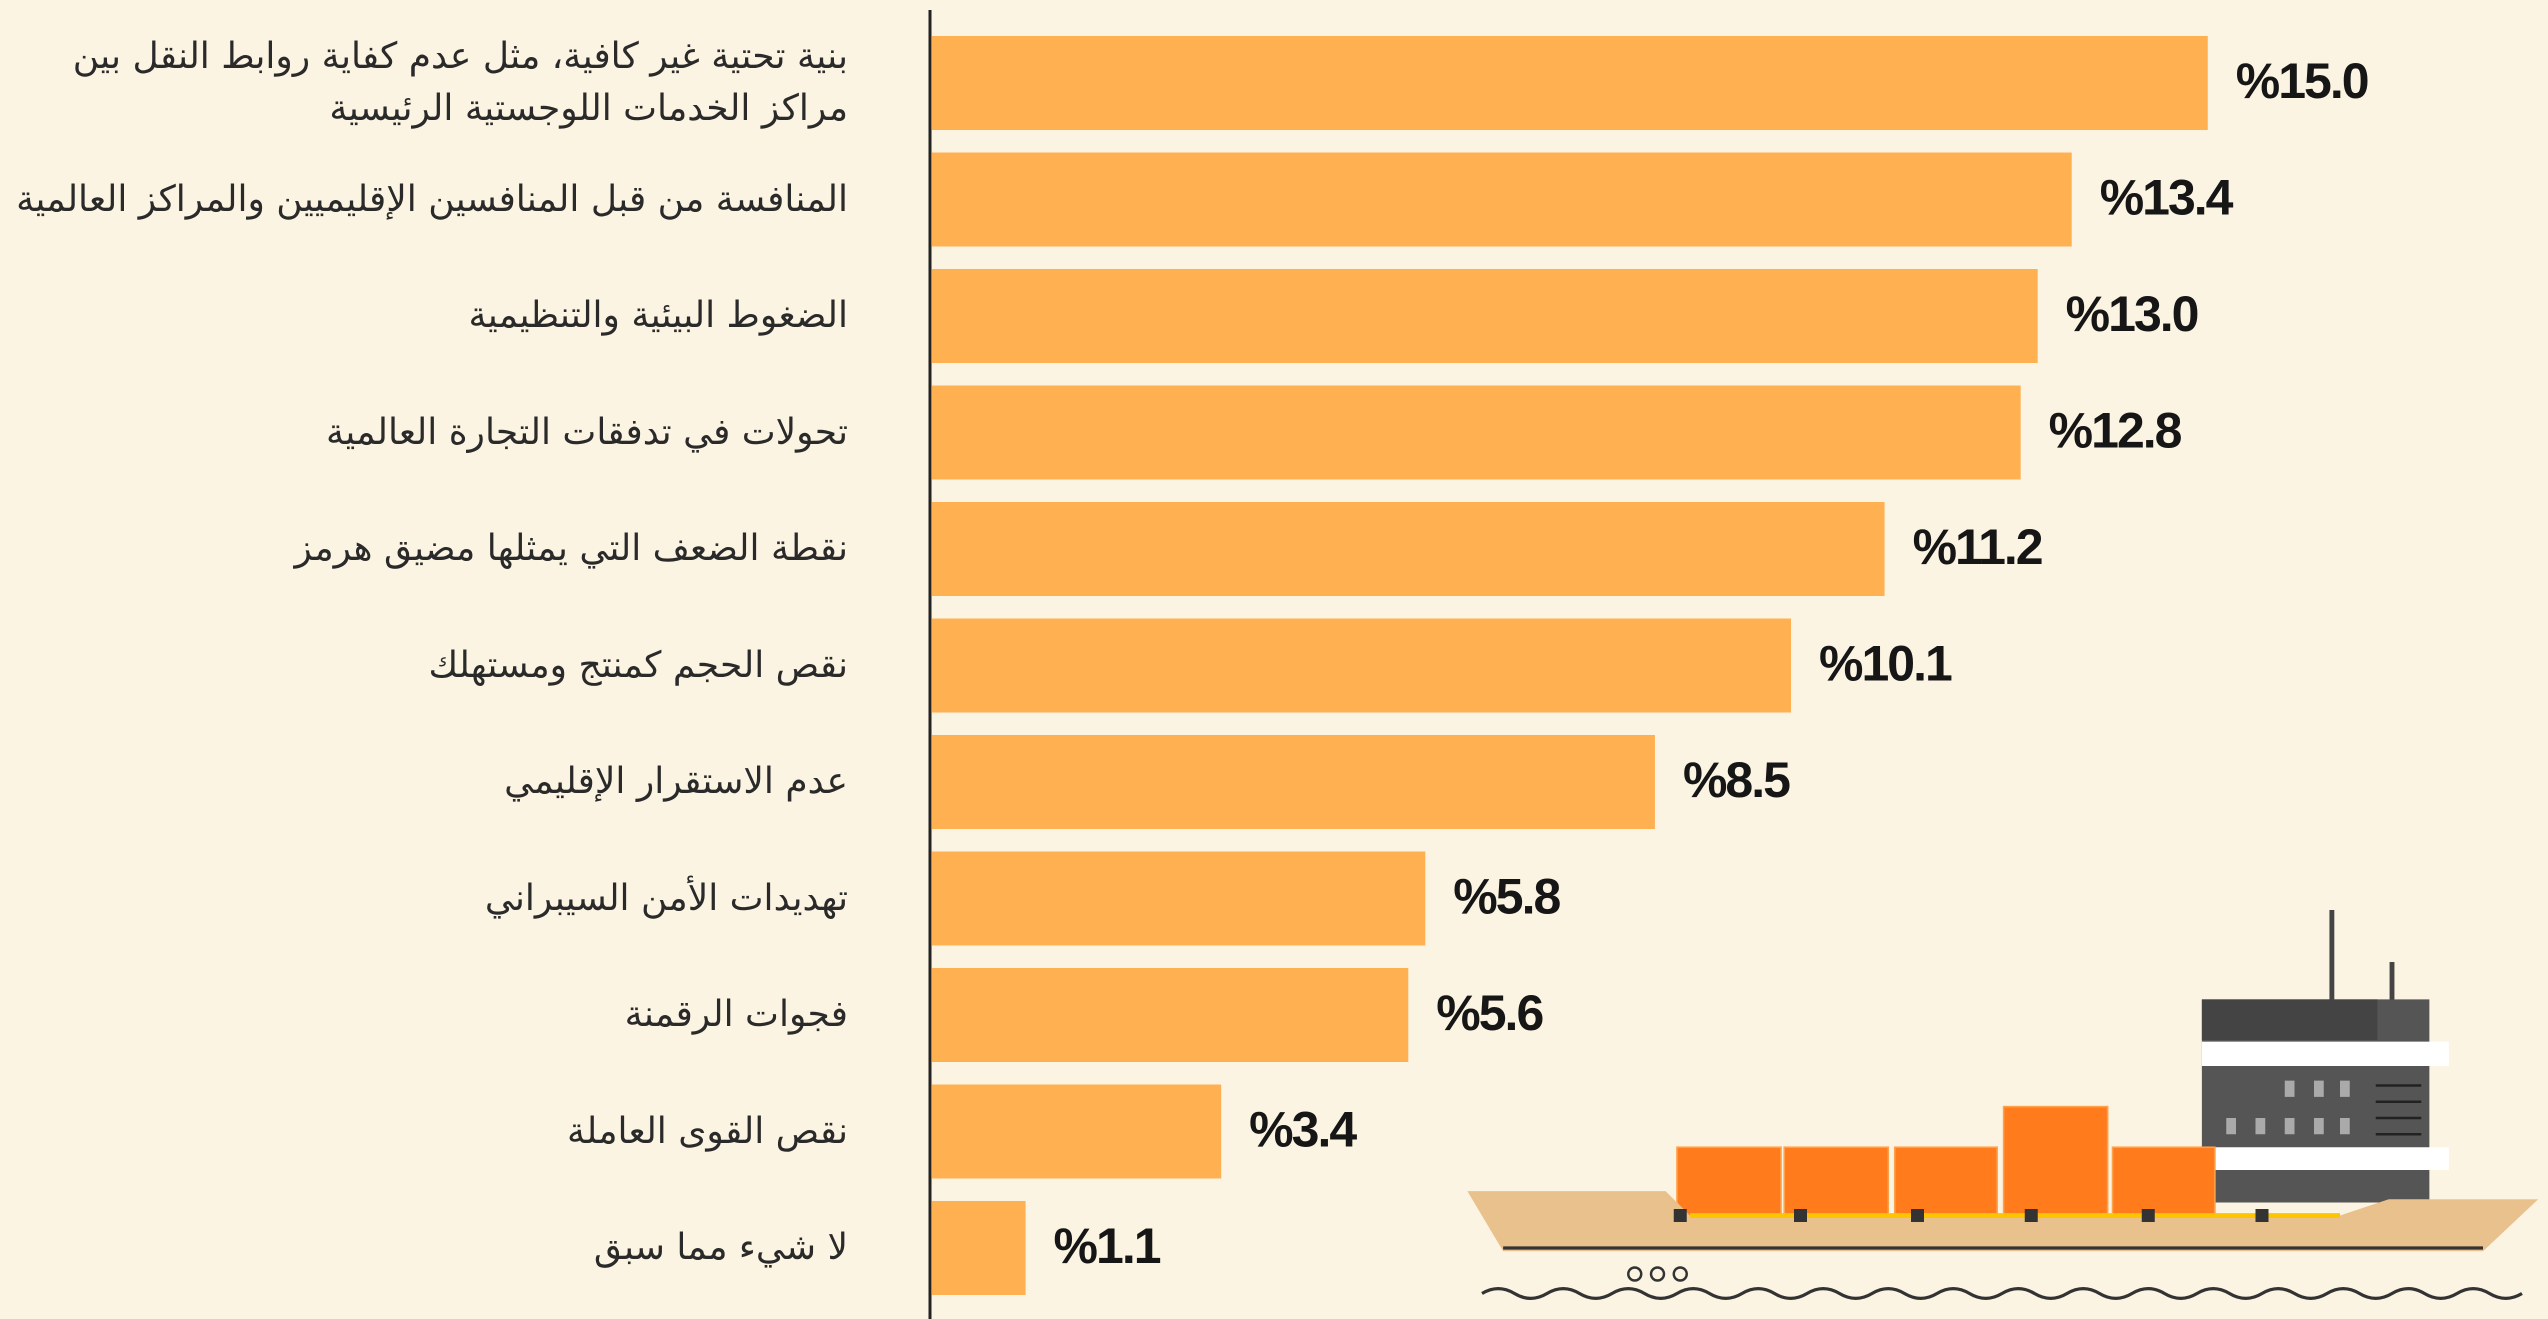 This screenshot has width=2548, height=1319. Describe the element at coordinates (658, 315) in the screenshot. I see `category-label: الضغوط البيئية والتنظيمية` at that location.